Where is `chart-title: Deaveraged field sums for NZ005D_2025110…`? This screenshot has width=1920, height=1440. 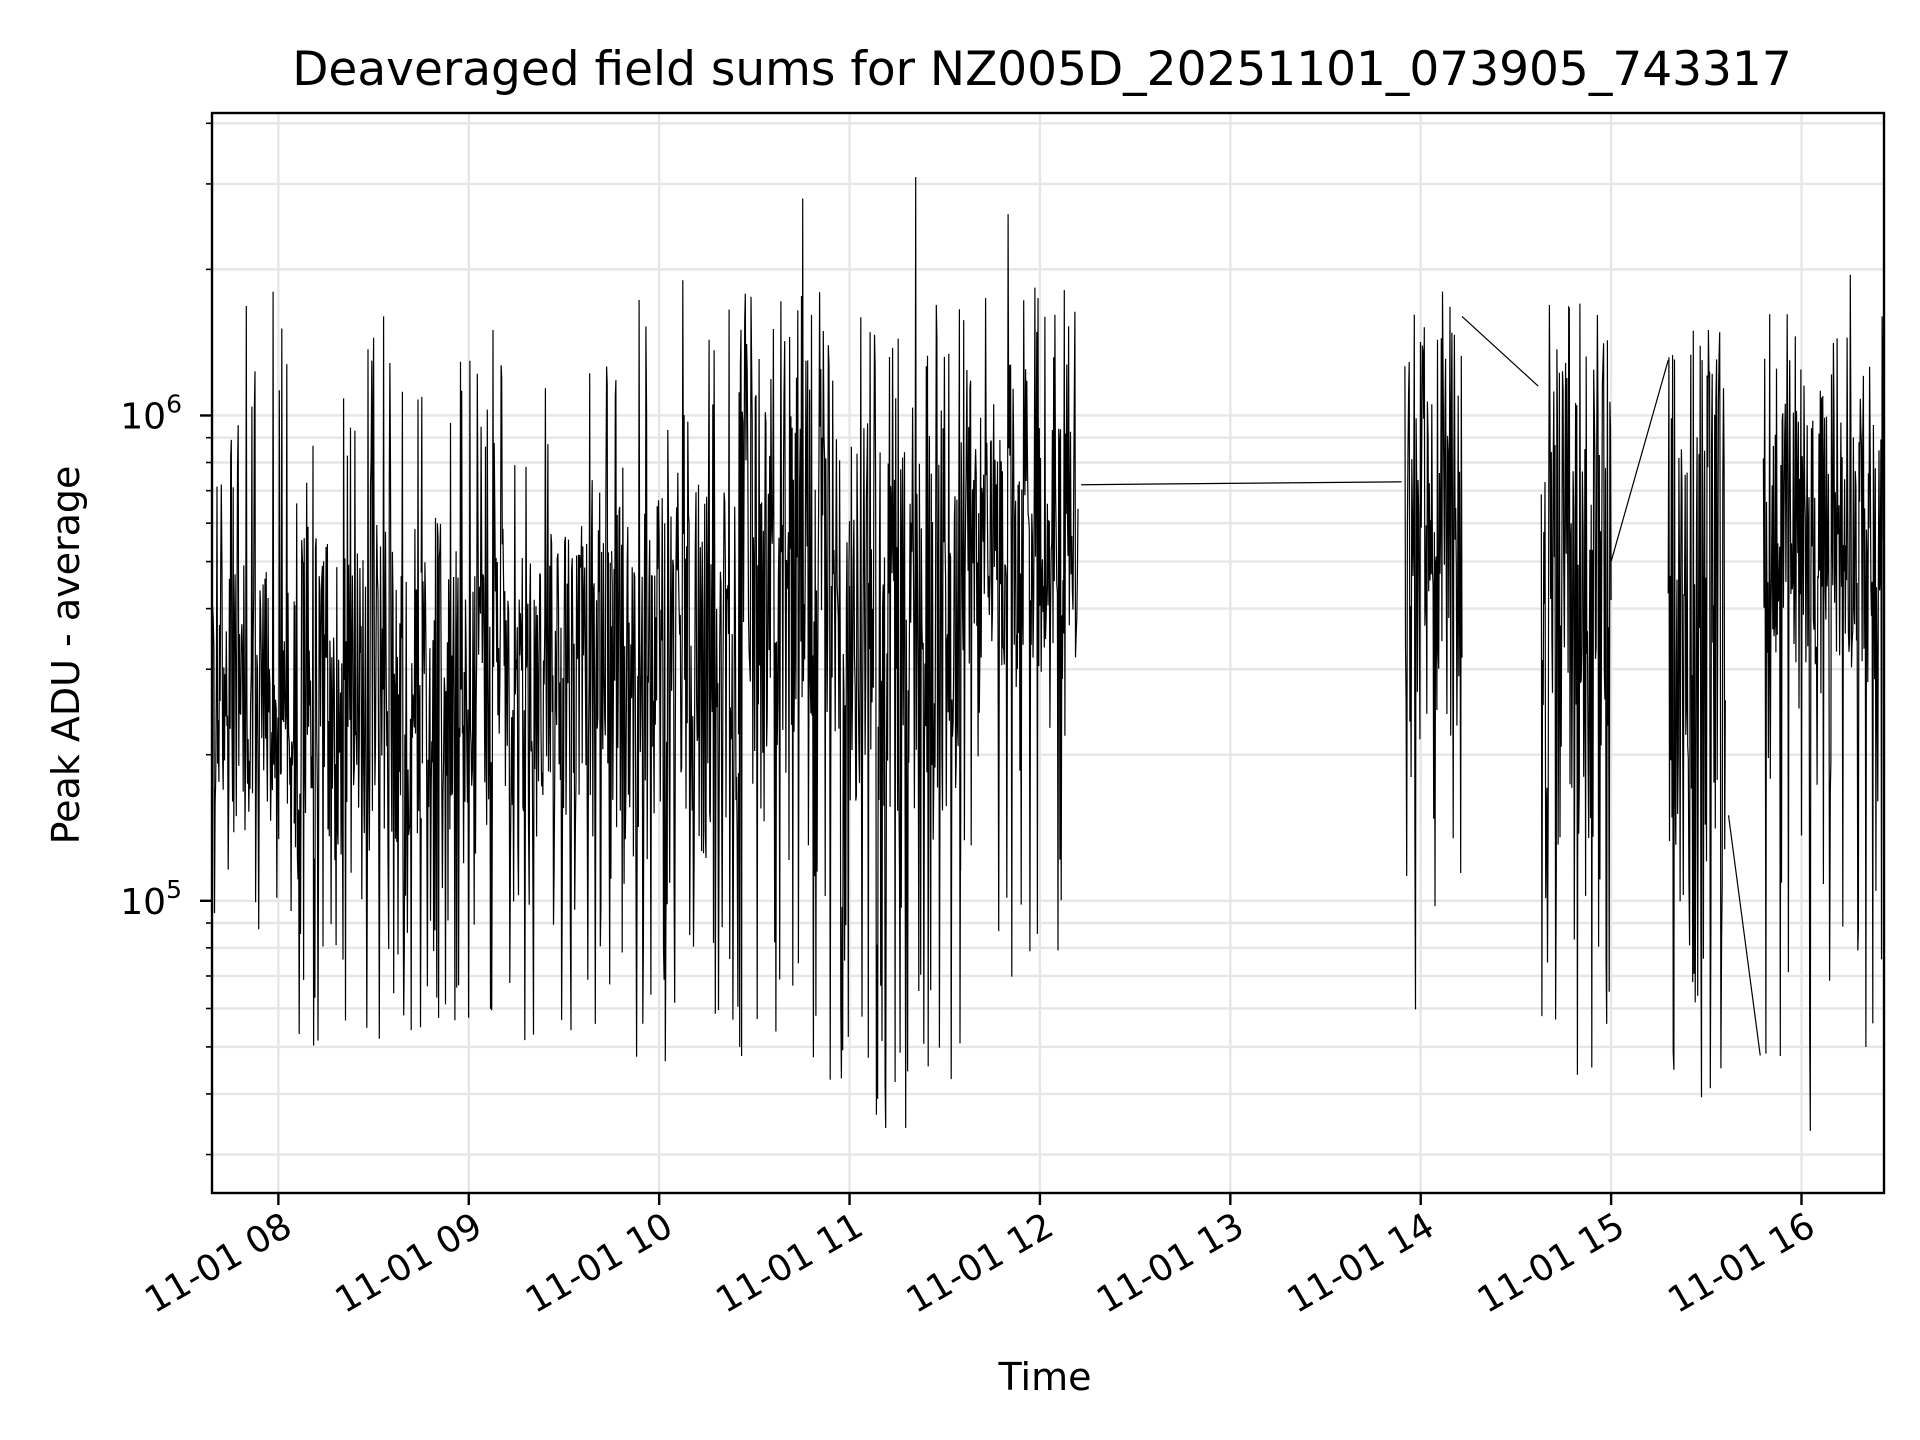 chart-title: Deaveraged field sums for NZ005D_2025110… is located at coordinates (1042, 69).